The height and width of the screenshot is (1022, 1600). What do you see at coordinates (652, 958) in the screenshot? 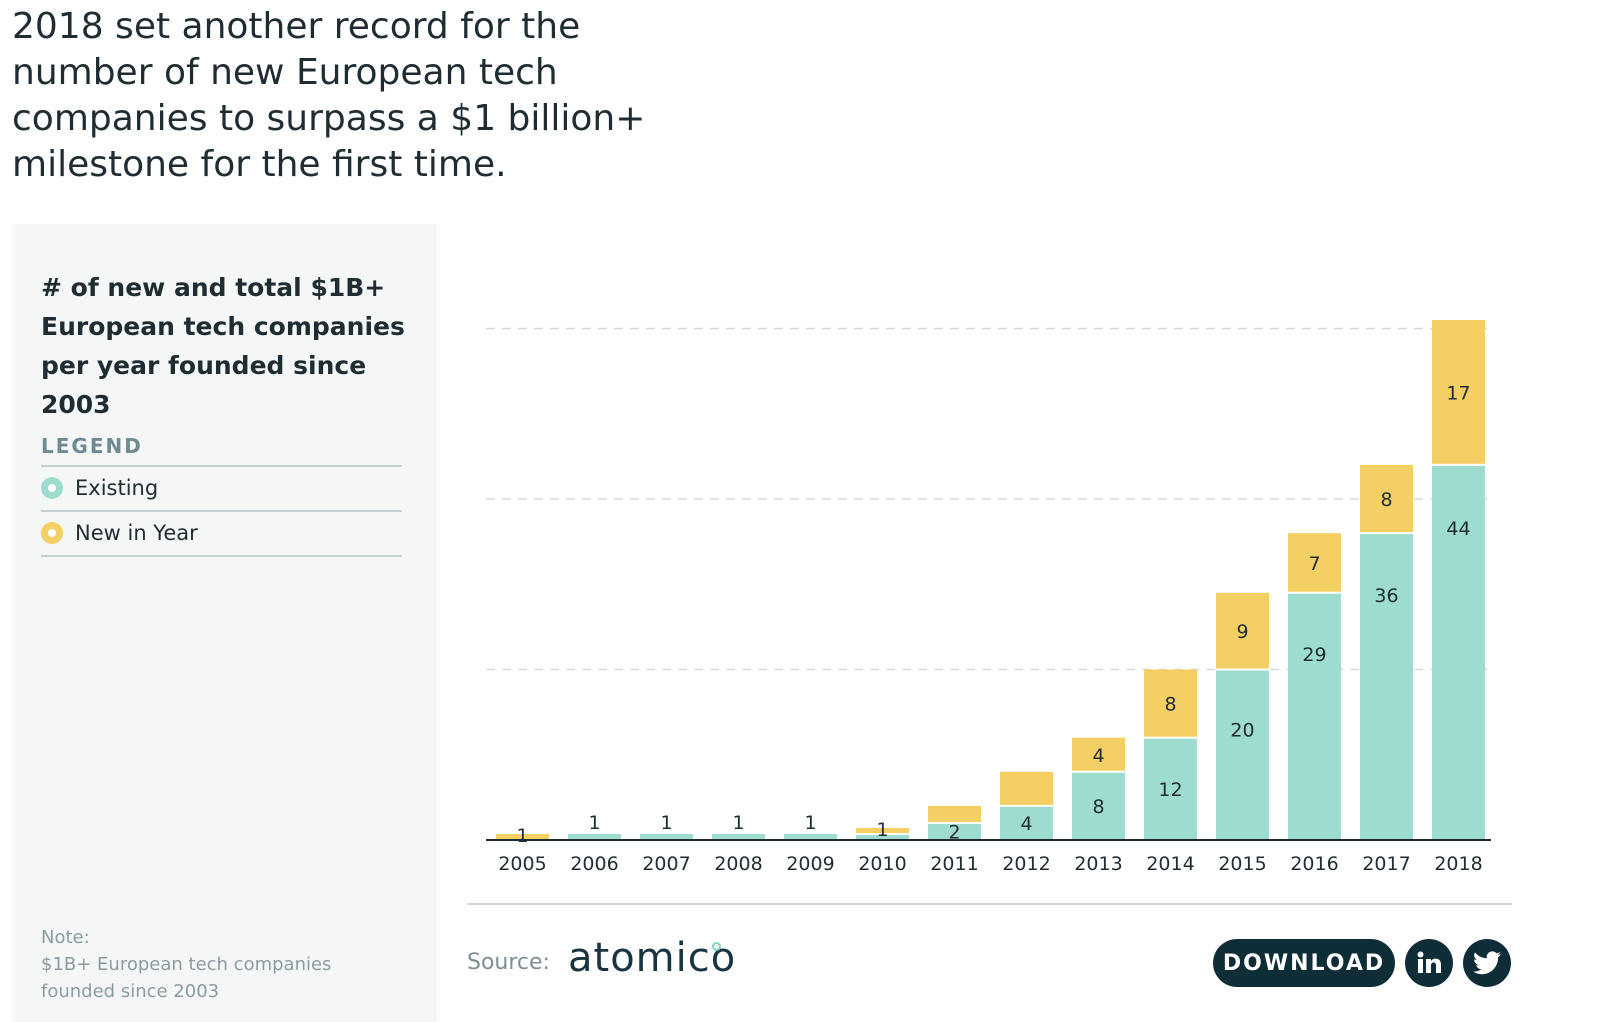
I see `atomico-logo: atomico` at bounding box center [652, 958].